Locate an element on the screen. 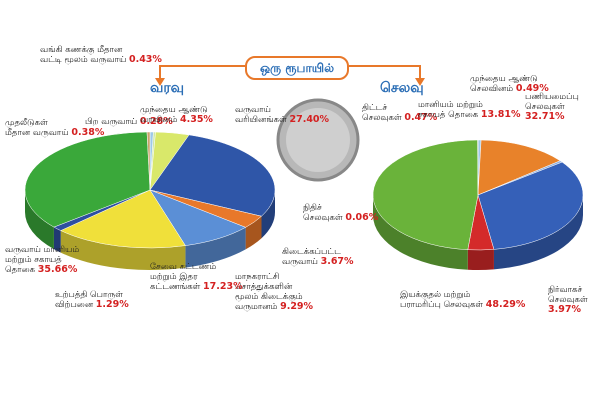 Image resolution: width=600 pixels, height=413 pixels. value-label: 0.06% is located at coordinates (362, 217).